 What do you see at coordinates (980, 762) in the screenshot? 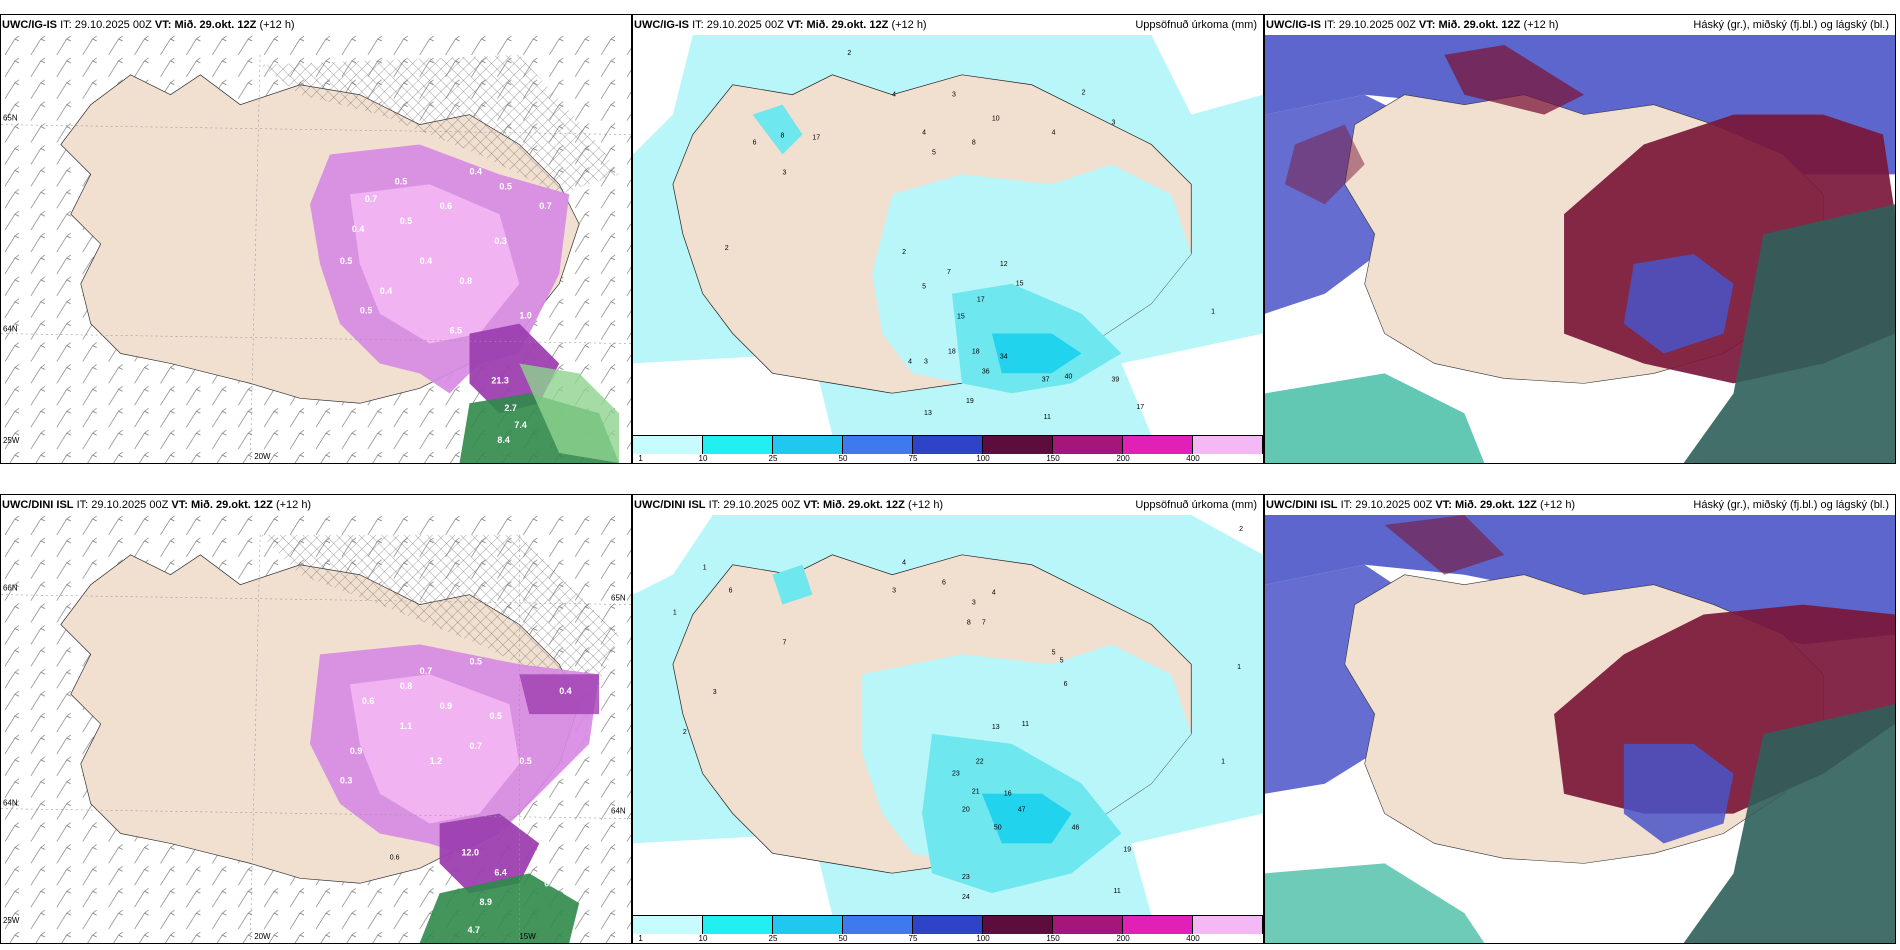
I see `precip-value: 22` at bounding box center [980, 762].